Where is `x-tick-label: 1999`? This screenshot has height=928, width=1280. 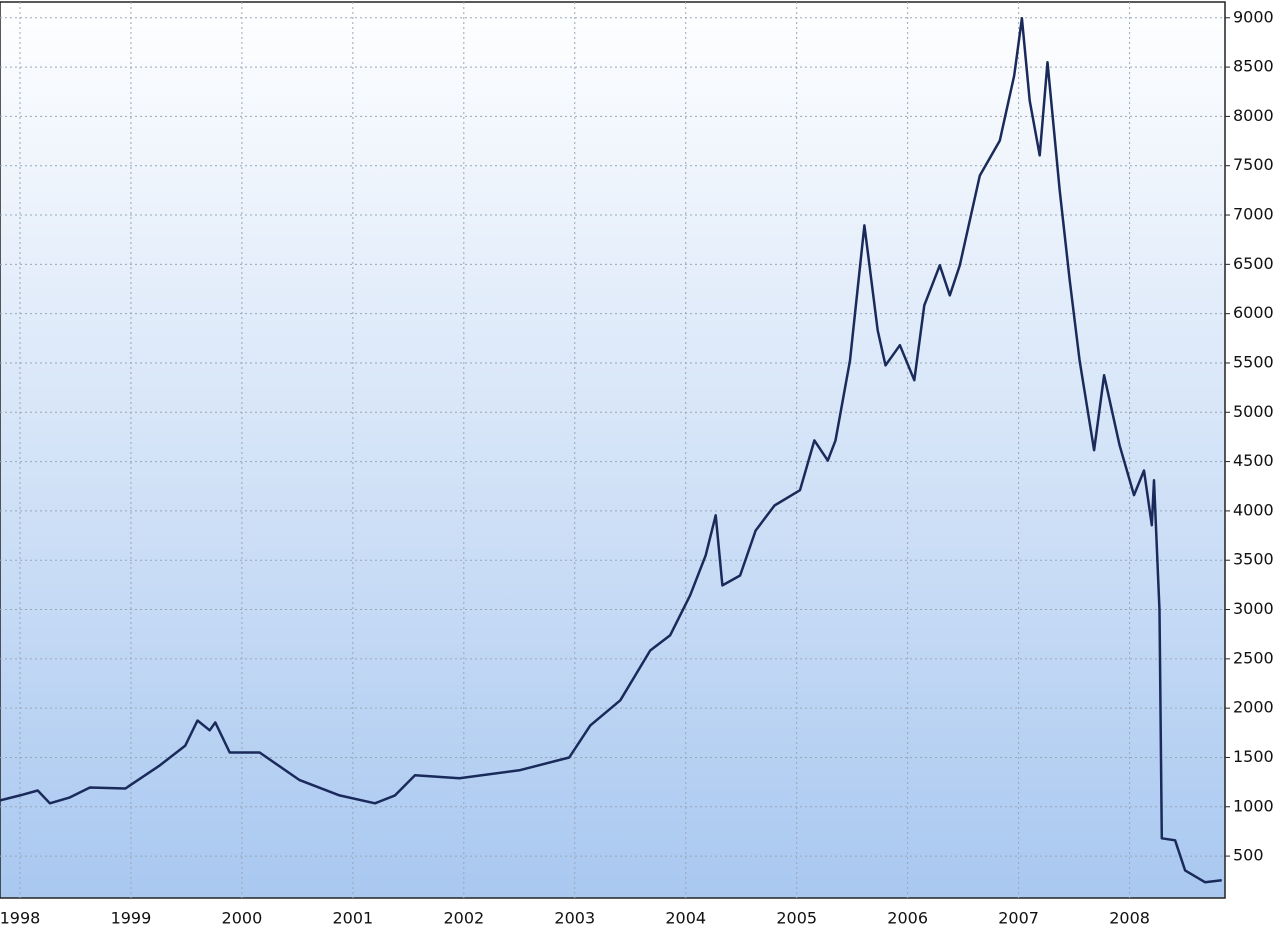 x-tick-label: 1999 is located at coordinates (131, 918).